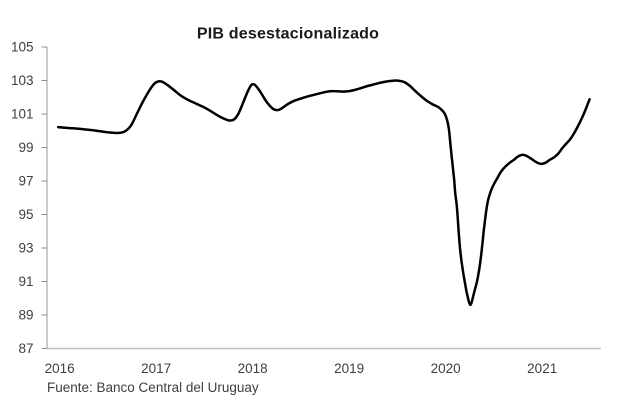  What do you see at coordinates (22, 114) in the screenshot?
I see `svg-text: 101` at bounding box center [22, 114].